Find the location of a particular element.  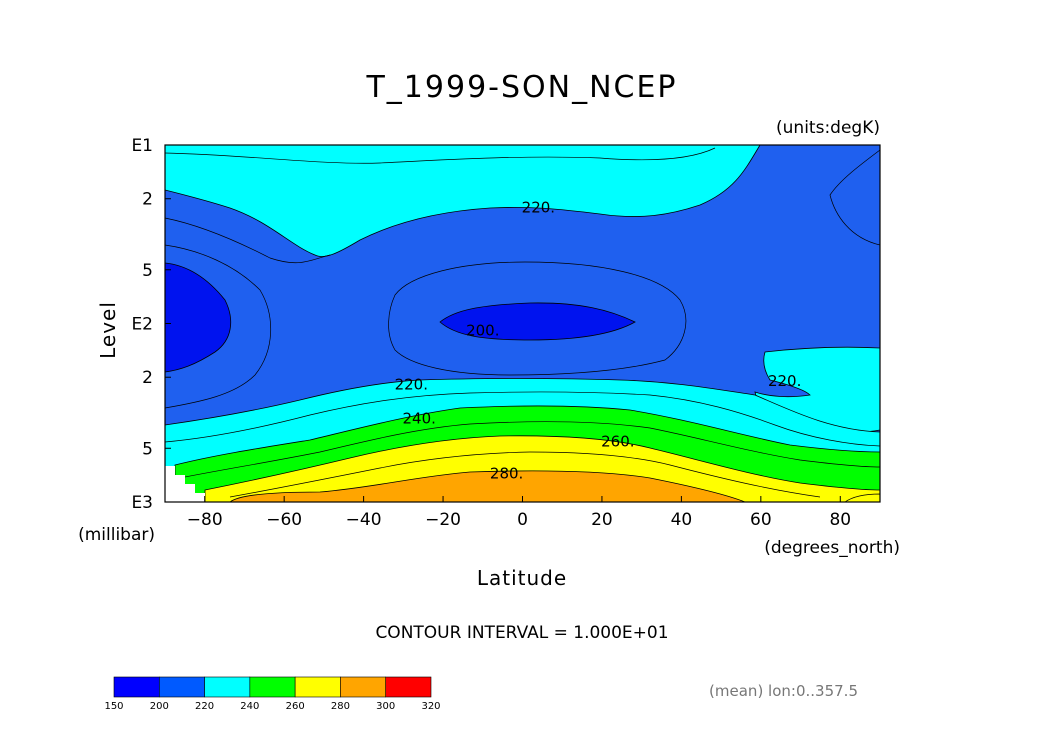

y-tick-label: E1 is located at coordinates (142, 146).